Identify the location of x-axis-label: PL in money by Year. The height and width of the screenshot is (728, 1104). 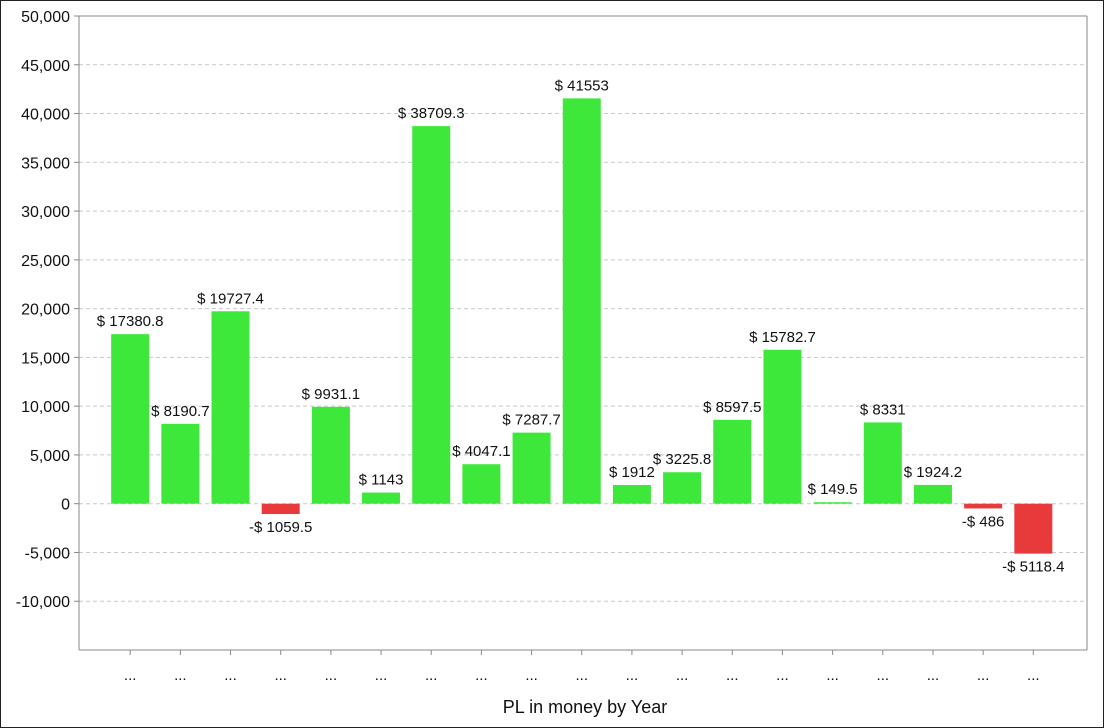
(585, 707).